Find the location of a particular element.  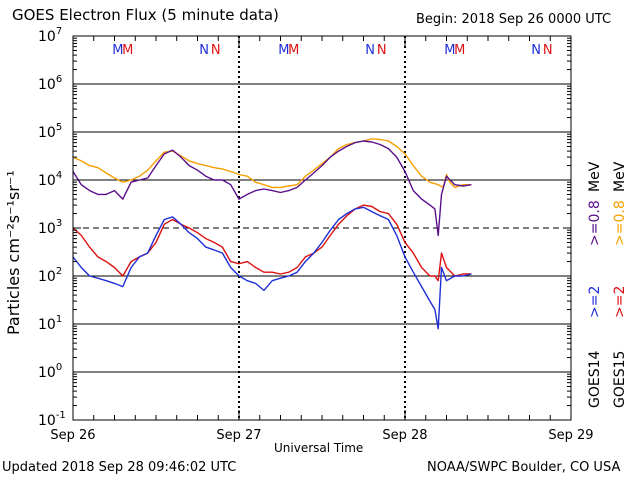

y-tick-exponent: 4 is located at coordinates (59, 175).